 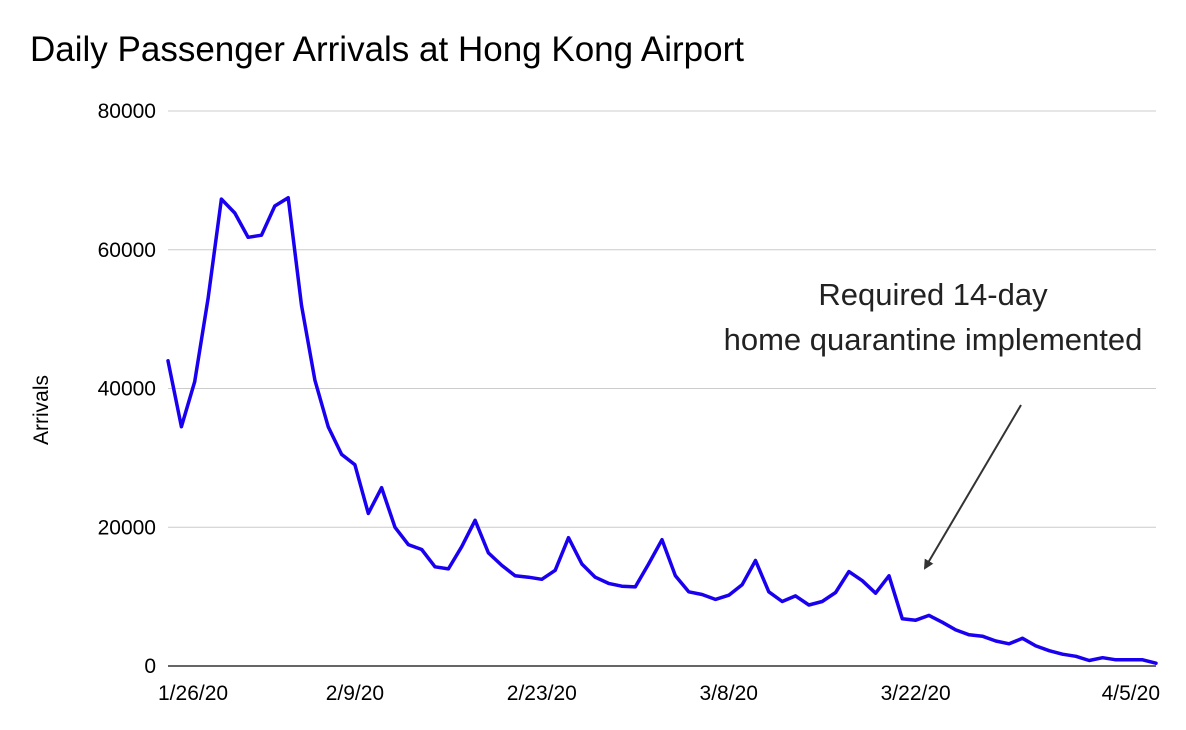 What do you see at coordinates (972, 487) in the screenshot?
I see `annotation-arrow` at bounding box center [972, 487].